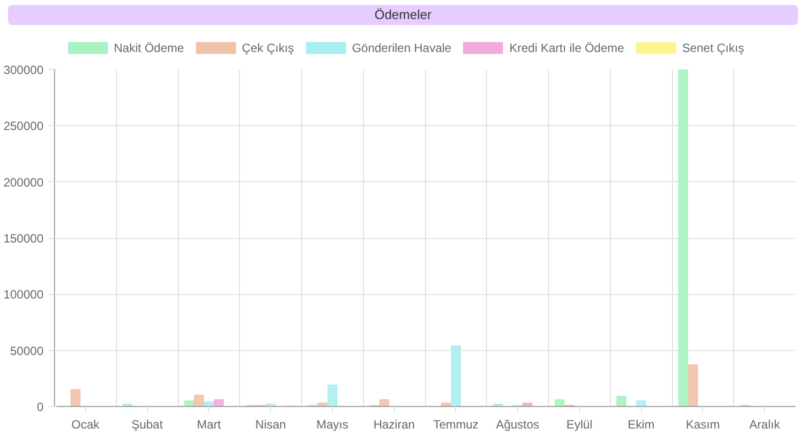 Image resolution: width=809 pixels, height=439 pixels. What do you see at coordinates (149, 47) in the screenshot?
I see `legend-label: Nakit Ödeme` at bounding box center [149, 47].